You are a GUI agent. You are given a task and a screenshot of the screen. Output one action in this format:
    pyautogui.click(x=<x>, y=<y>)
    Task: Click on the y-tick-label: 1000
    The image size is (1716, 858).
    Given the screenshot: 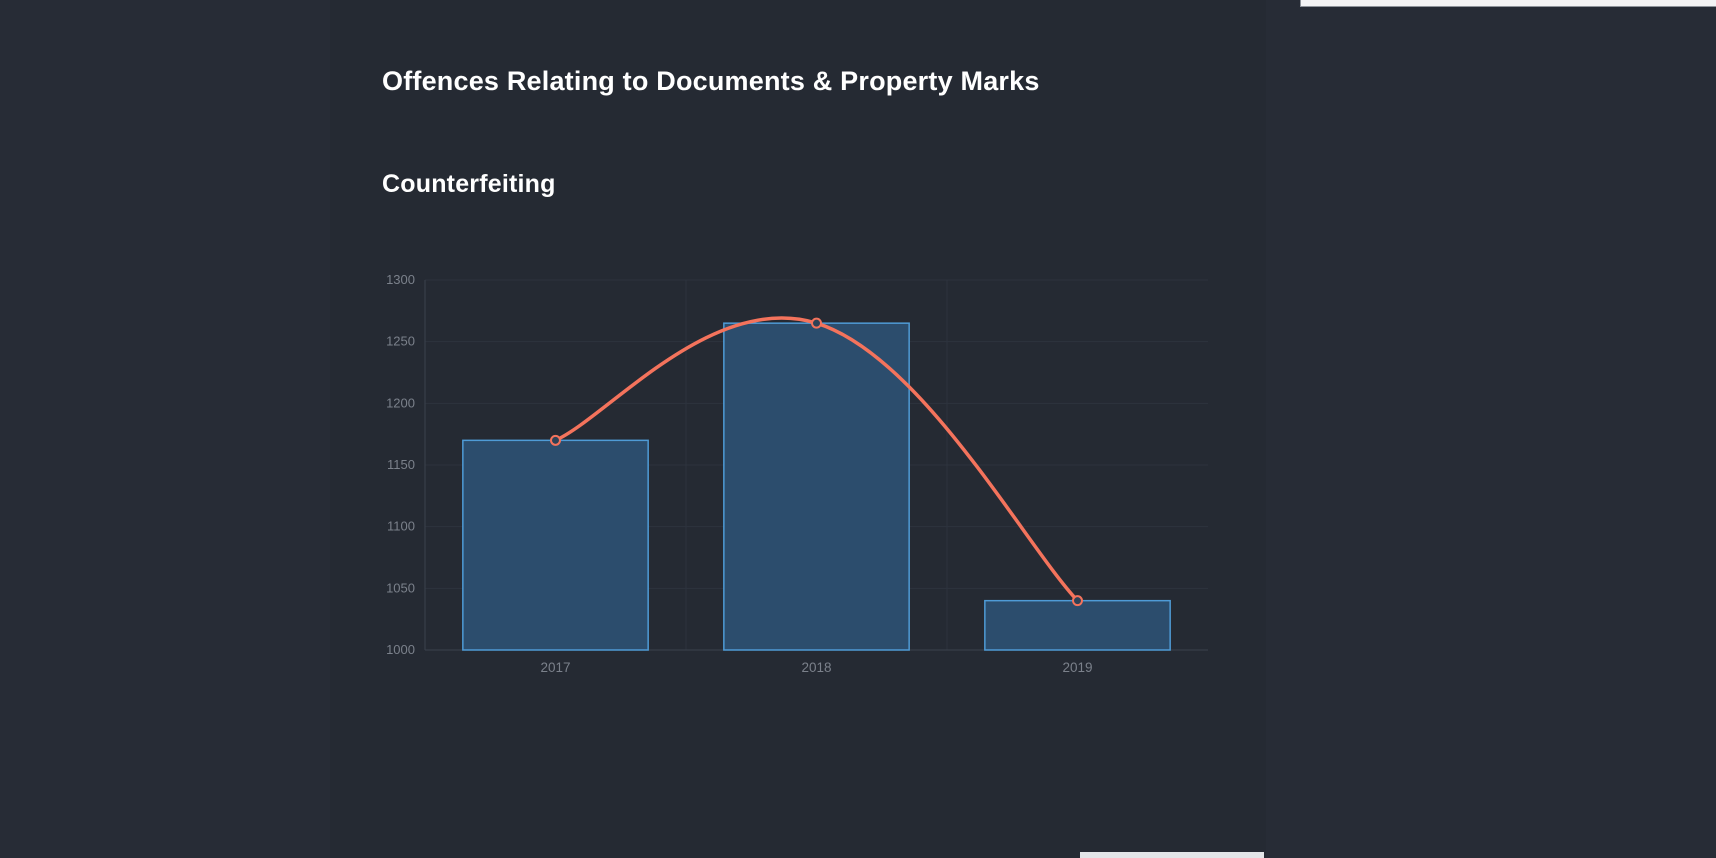 What is the action you would take?
    pyautogui.click(x=400, y=649)
    